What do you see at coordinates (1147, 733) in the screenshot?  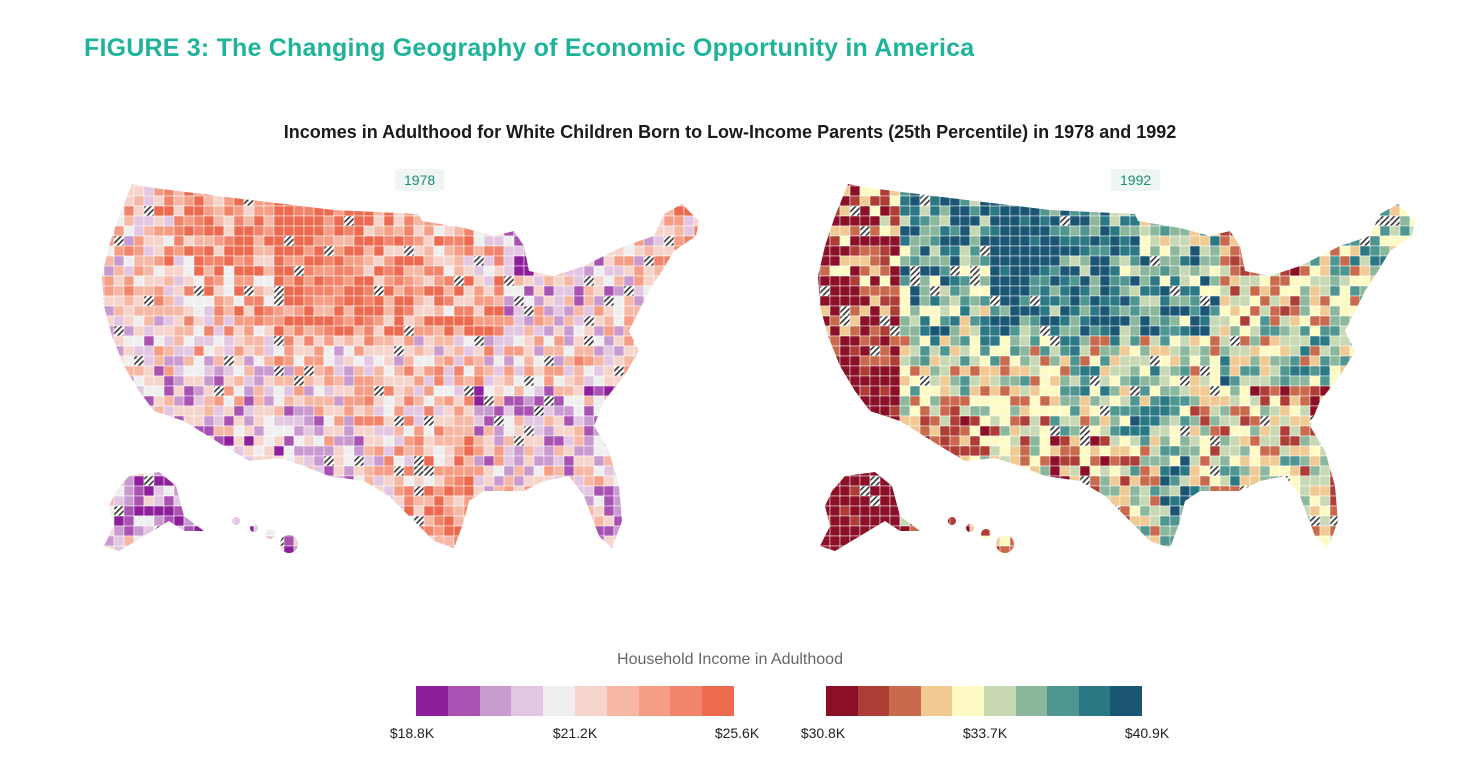 I see `legend-tick-high-max: $40.9K` at bounding box center [1147, 733].